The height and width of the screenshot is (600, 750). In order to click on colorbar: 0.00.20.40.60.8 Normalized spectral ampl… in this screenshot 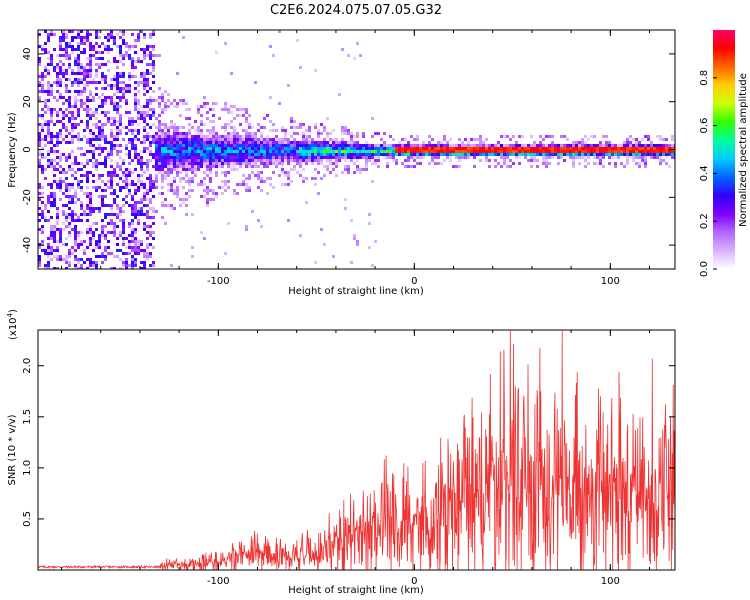, I will do `click(724, 153)`.